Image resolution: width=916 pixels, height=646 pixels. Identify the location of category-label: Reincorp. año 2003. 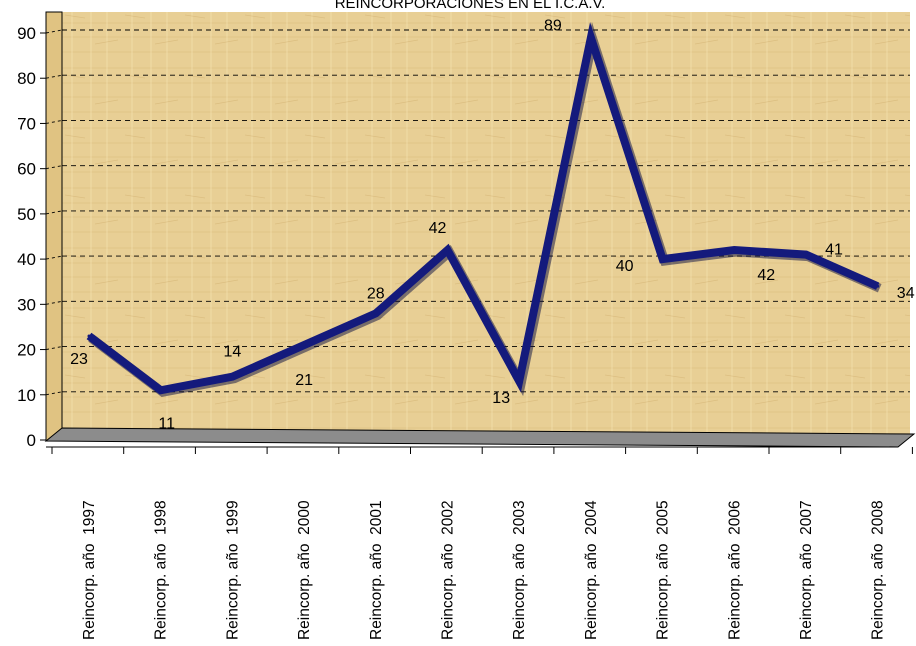
(519, 570).